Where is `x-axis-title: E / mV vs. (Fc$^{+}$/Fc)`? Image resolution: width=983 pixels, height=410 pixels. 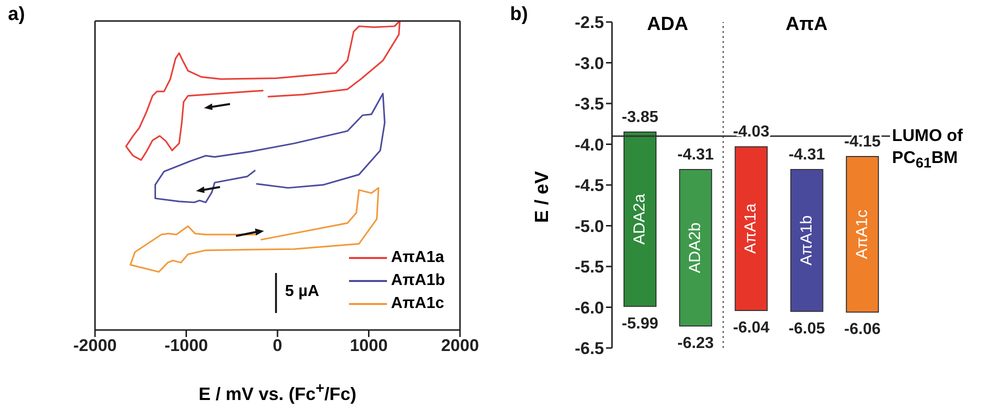 x-axis-title: E / mV vs. (Fc$^{+}$/Fc) is located at coordinates (278, 392).